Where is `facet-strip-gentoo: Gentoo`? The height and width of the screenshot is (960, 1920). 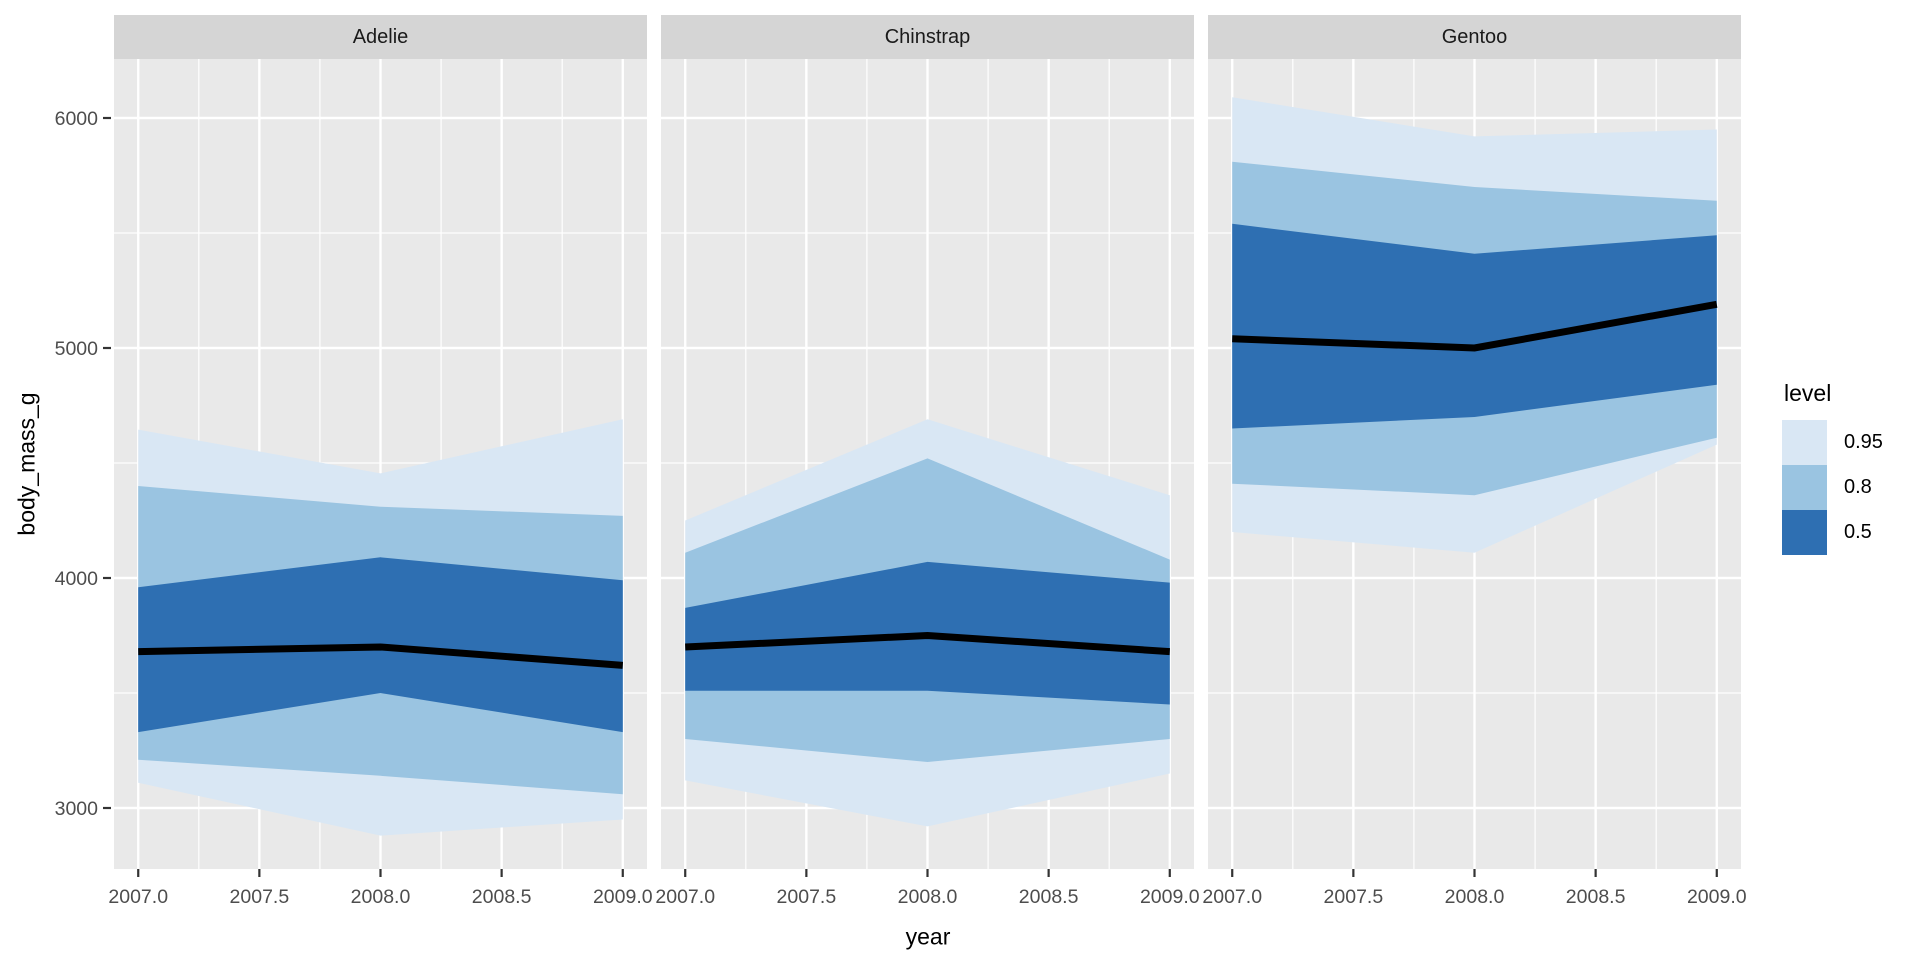 facet-strip-gentoo: Gentoo is located at coordinates (1474, 36).